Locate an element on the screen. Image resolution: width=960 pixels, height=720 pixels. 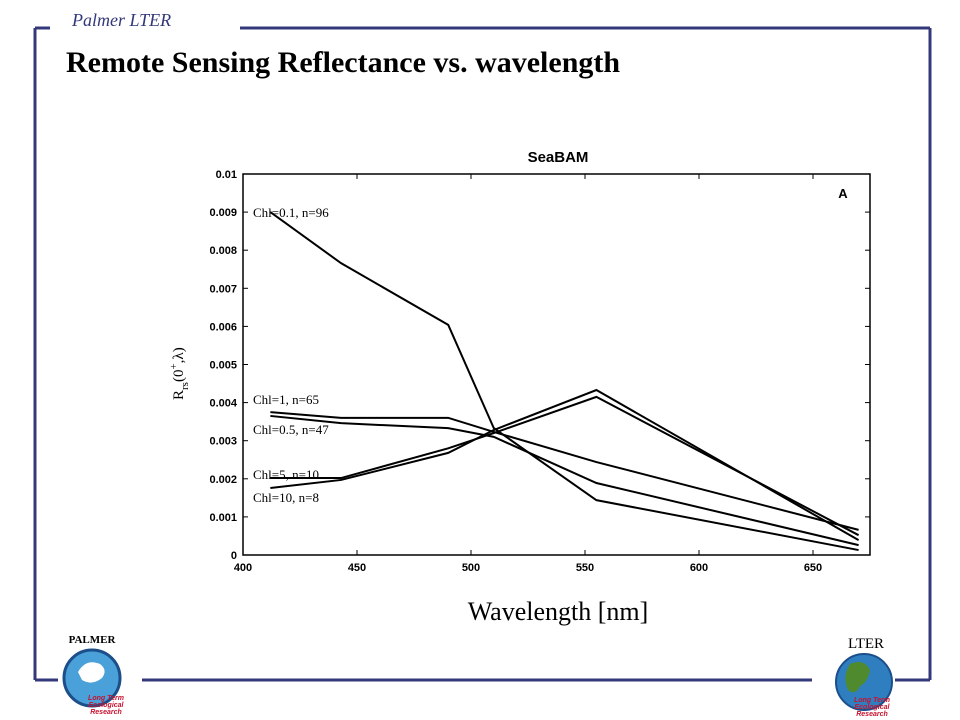
x-tick-label: 550 is located at coordinates (585, 568).